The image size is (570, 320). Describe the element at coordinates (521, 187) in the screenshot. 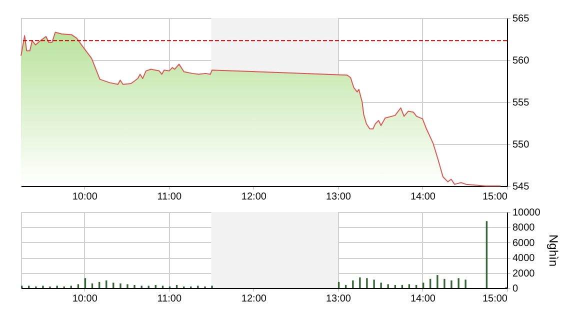

I see `y-tick-label: 545` at that location.